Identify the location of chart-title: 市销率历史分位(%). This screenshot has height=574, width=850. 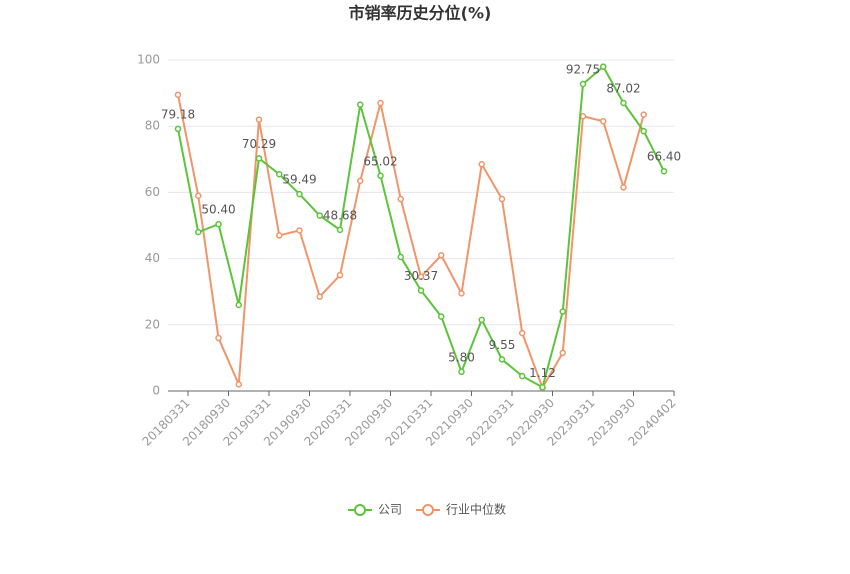
(420, 13).